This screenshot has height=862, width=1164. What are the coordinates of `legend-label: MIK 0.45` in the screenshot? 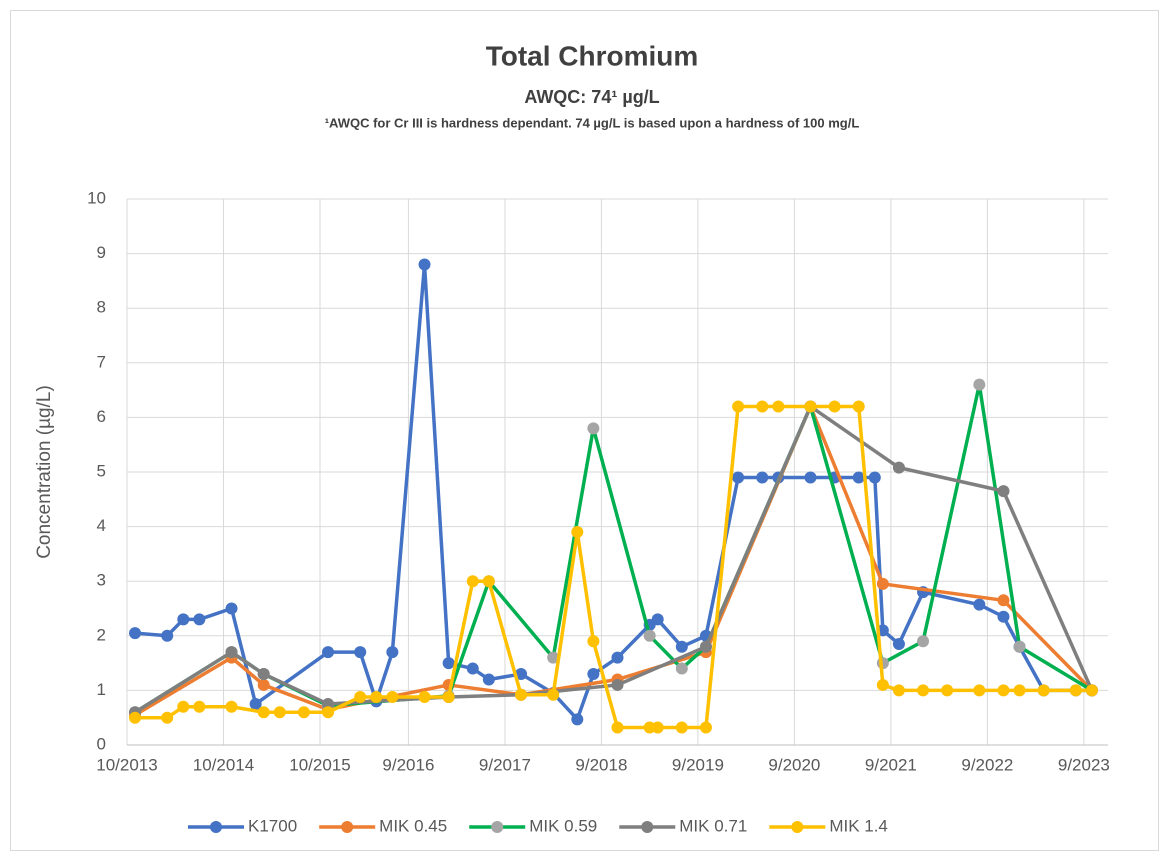 It's located at (413, 825).